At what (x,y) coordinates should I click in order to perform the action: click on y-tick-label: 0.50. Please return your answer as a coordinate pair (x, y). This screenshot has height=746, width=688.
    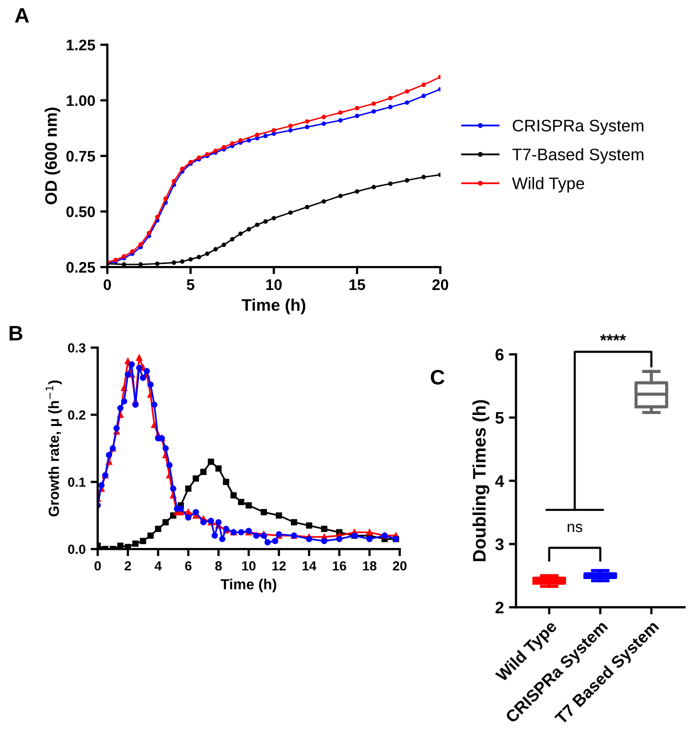
    Looking at the image, I should click on (80, 212).